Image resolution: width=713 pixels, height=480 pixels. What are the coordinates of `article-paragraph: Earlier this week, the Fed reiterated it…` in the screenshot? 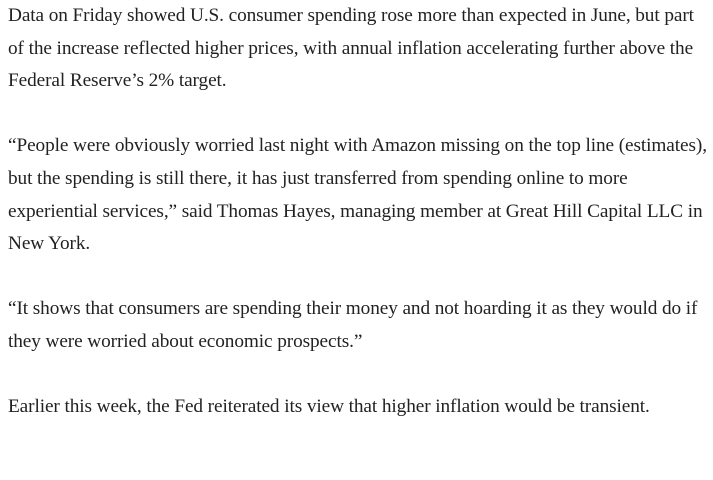 It's located at (329, 407).